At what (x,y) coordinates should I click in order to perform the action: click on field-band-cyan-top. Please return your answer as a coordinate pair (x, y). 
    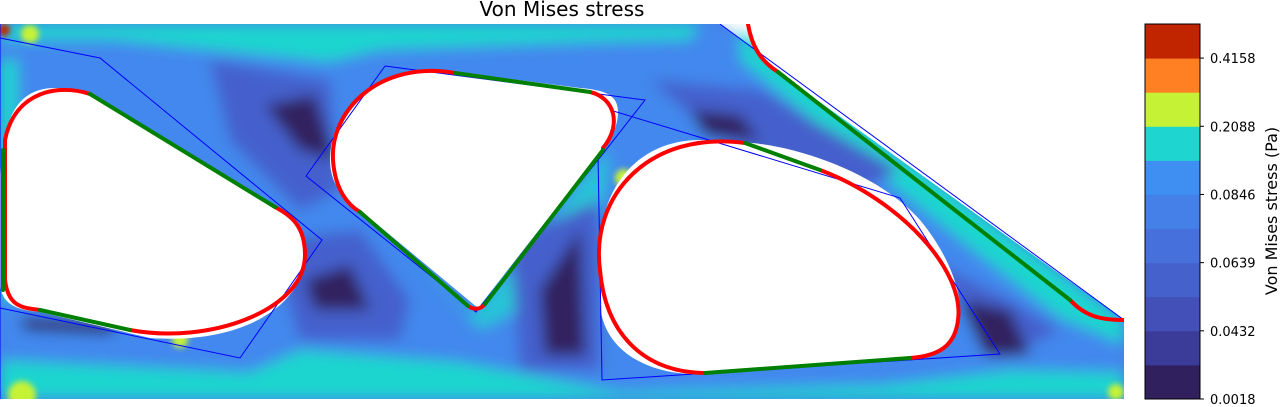
    Looking at the image, I should click on (350, 43).